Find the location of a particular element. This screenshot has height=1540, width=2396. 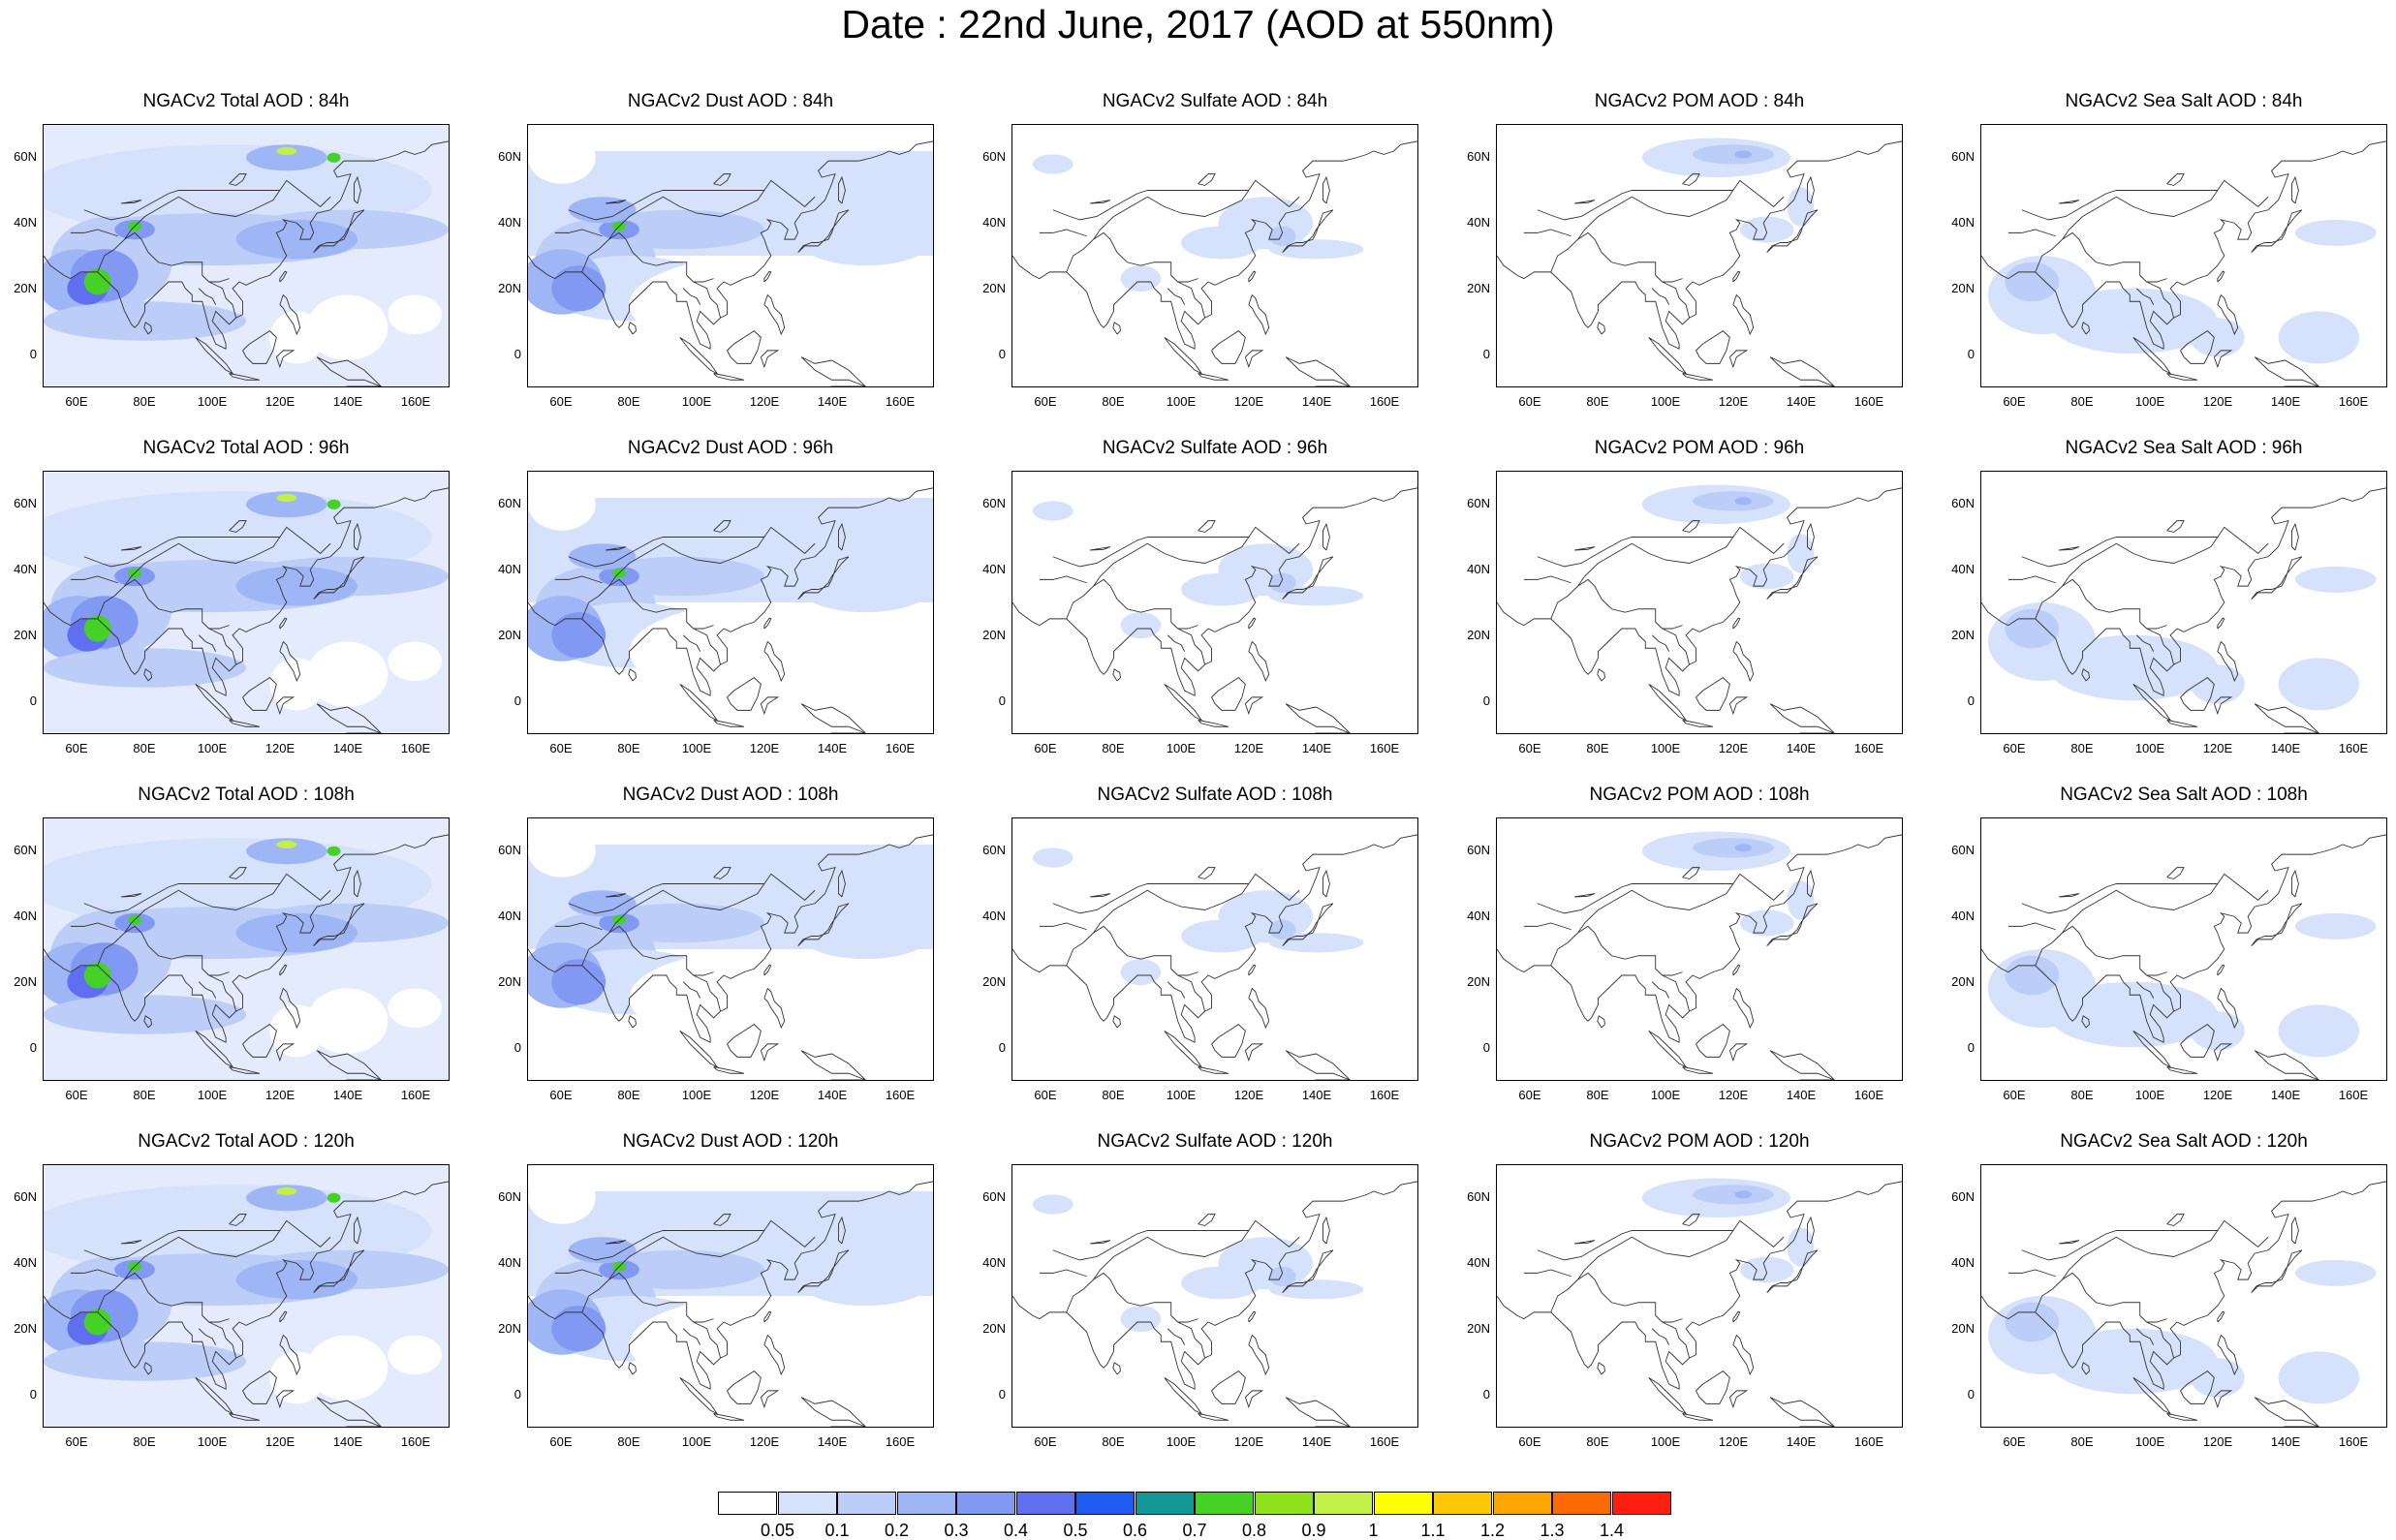

panel-title: NGACv2 Sea Salt AOD : 84h is located at coordinates (2184, 101).